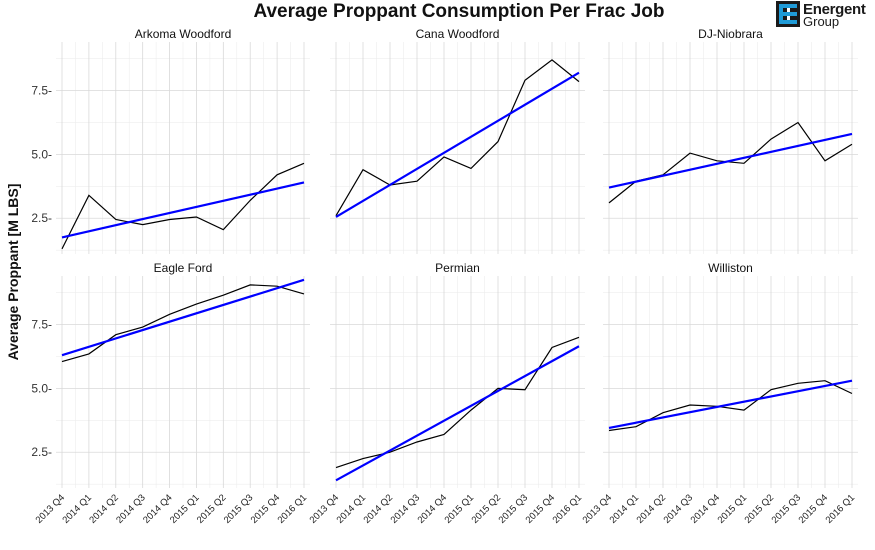 This screenshot has height=550, width=875. I want to click on panel-cana-woodford: Cana Woodford, so click(457, 140).